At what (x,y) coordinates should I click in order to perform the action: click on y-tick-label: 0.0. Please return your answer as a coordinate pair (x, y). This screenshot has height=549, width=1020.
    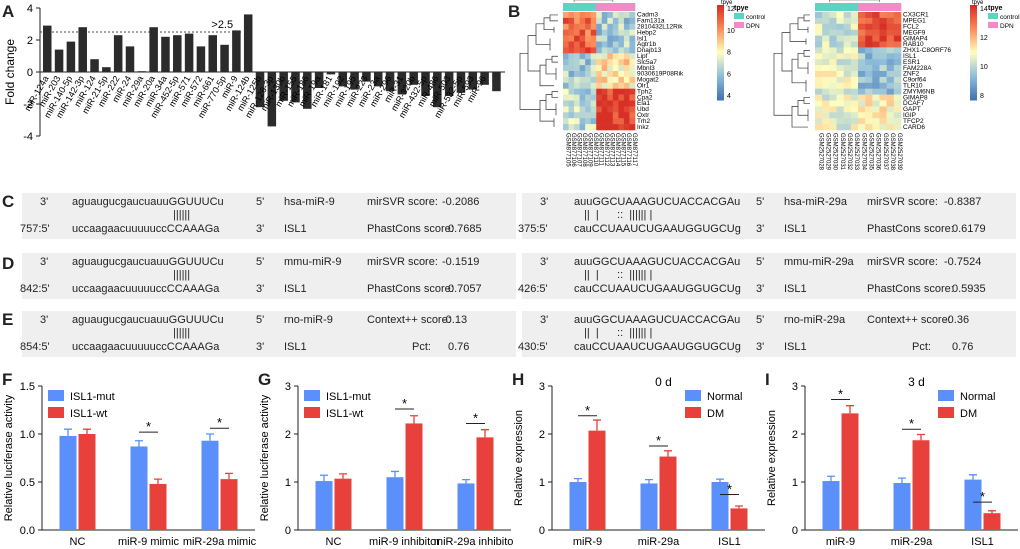
    Looking at the image, I should click on (27, 531).